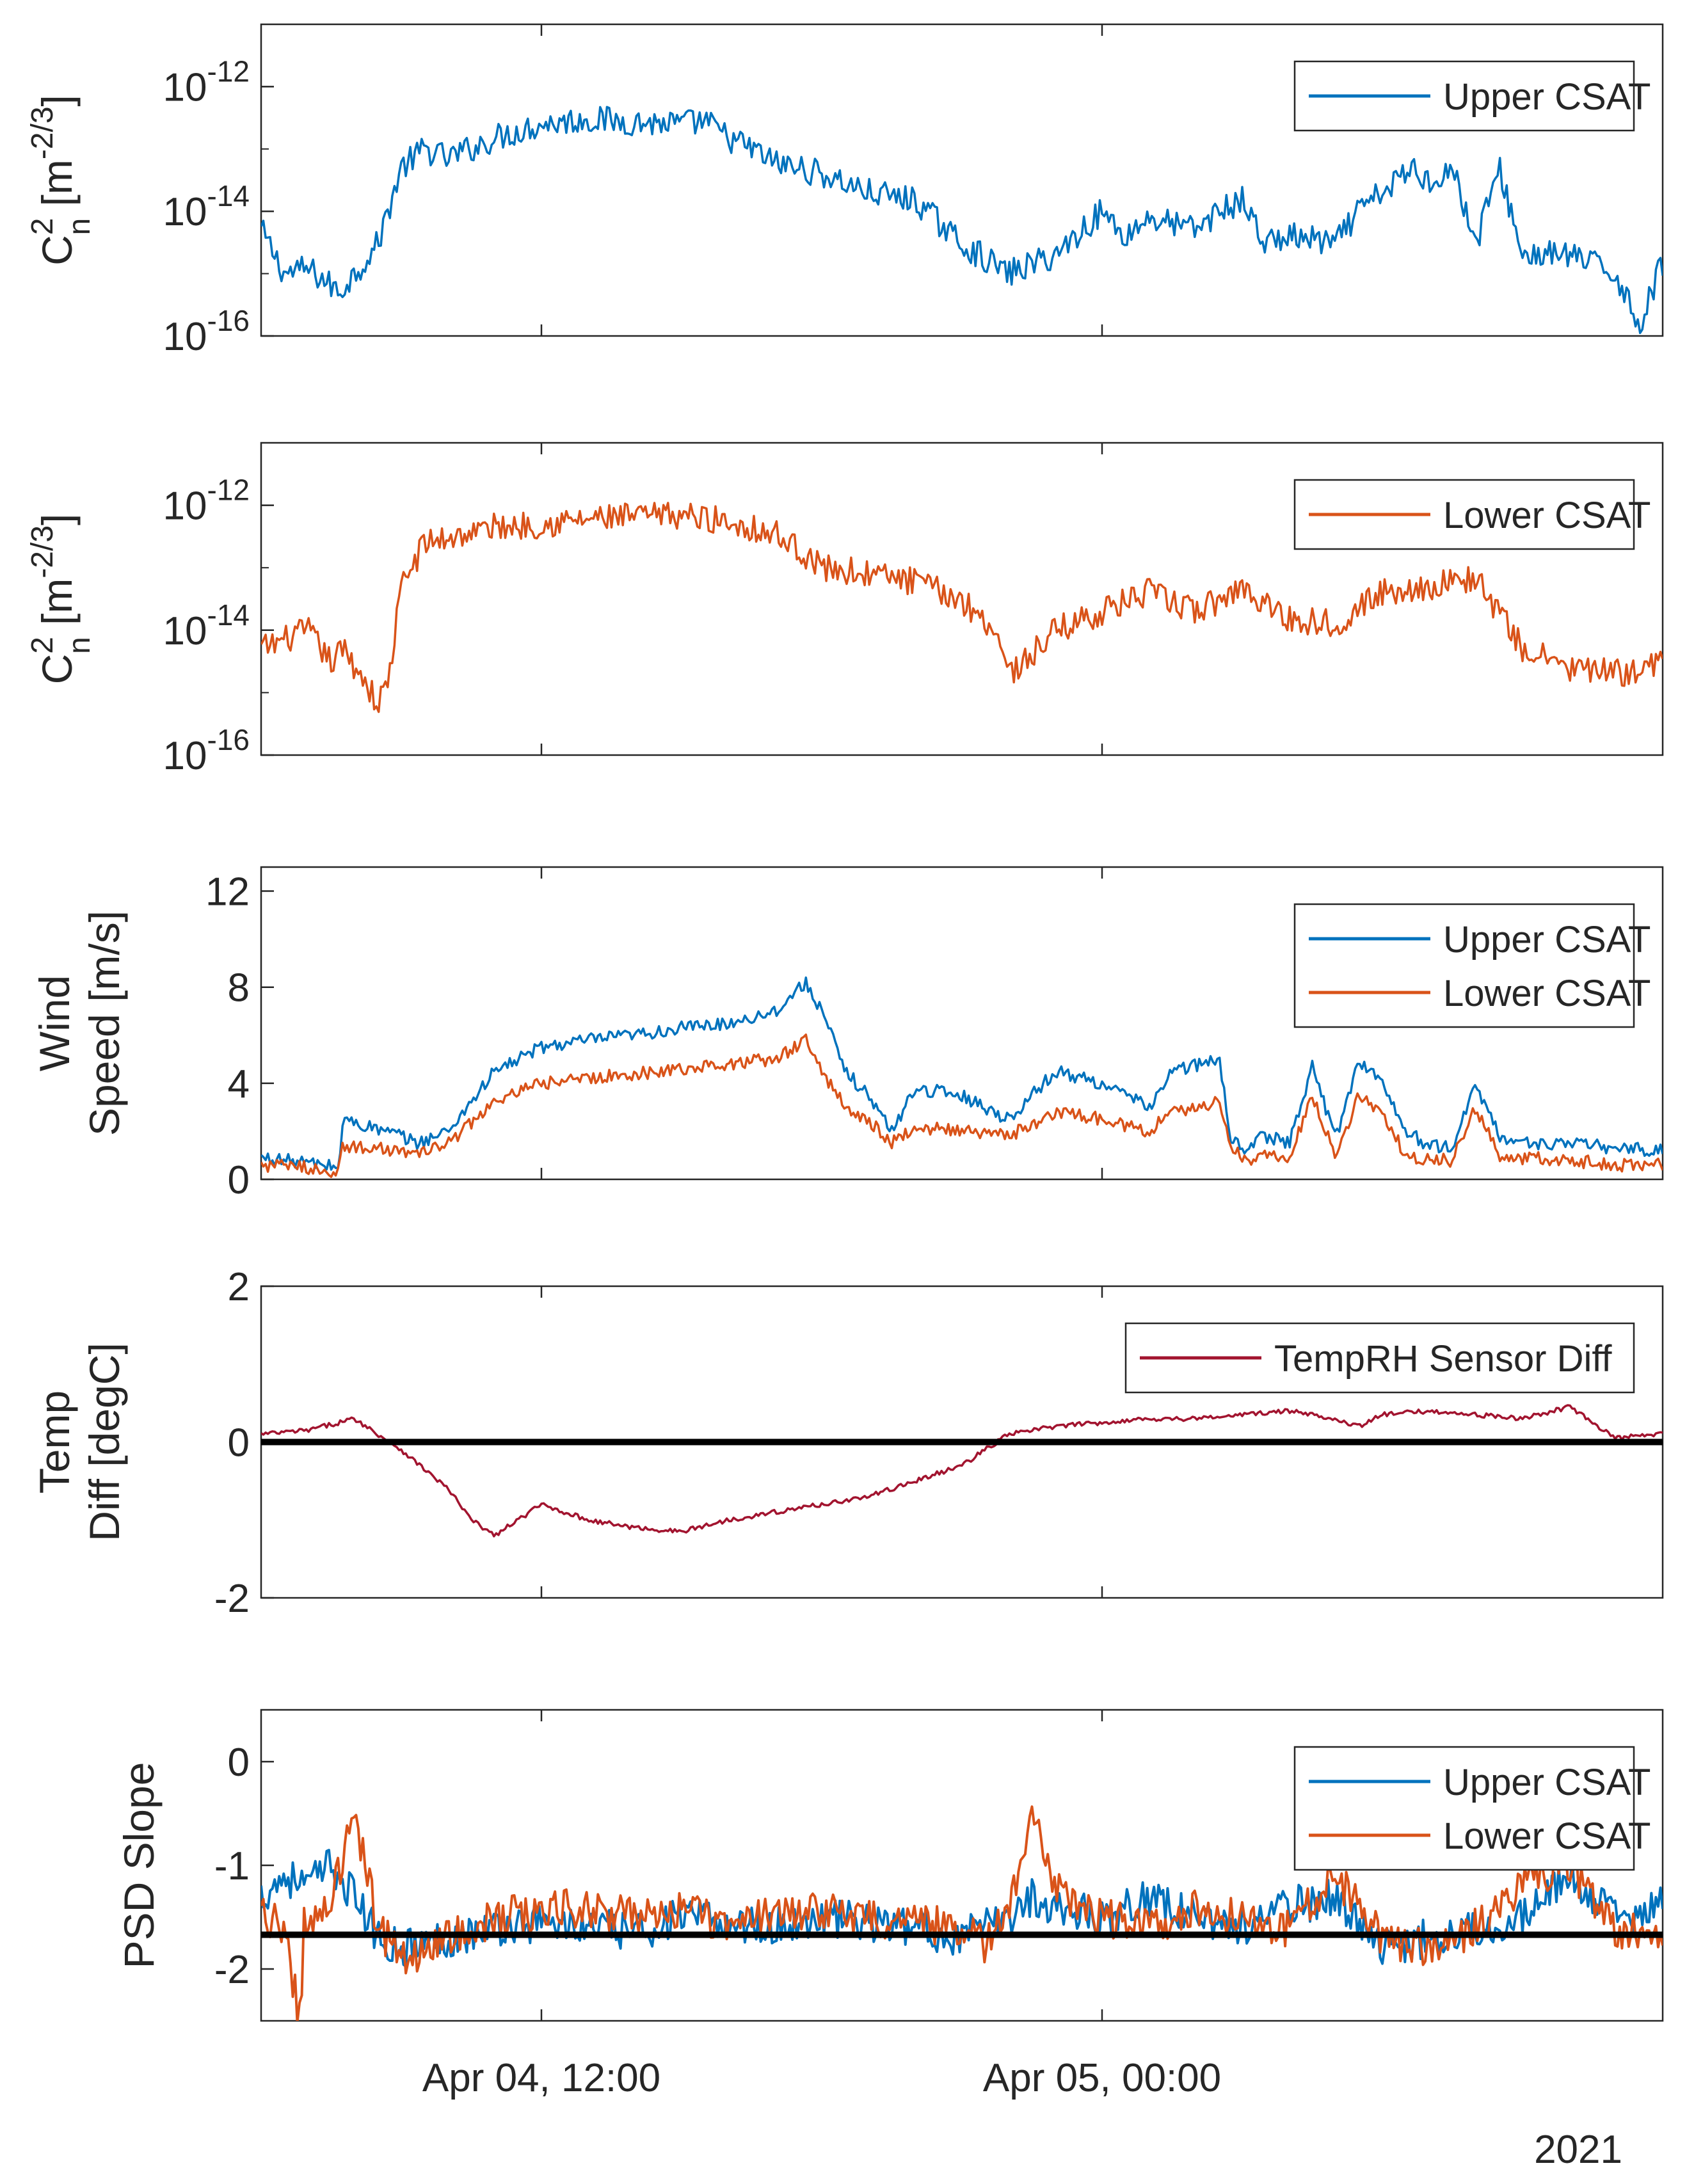  I want to click on x-axis-tick-labels: Apr 04, 12:00 Apr 05, 00:00, so click(821, 2078).